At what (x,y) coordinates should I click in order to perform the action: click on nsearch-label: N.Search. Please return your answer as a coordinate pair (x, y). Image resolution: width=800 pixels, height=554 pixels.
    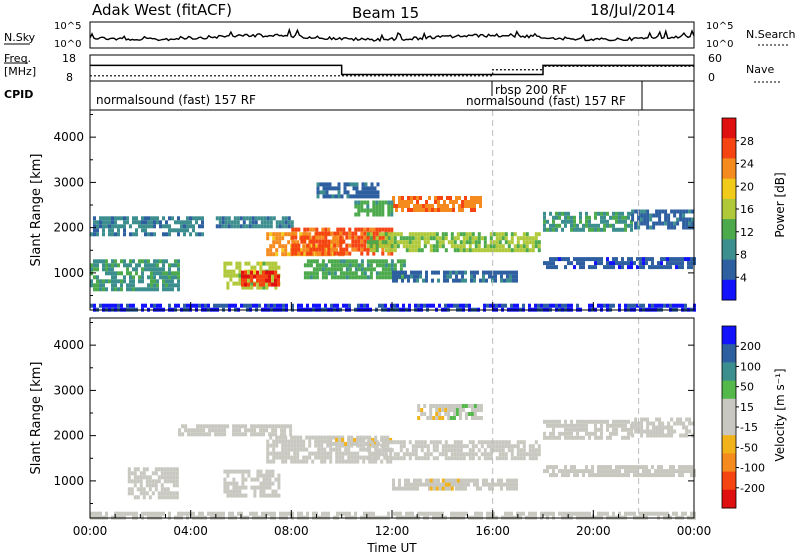
    Looking at the image, I should click on (771, 34).